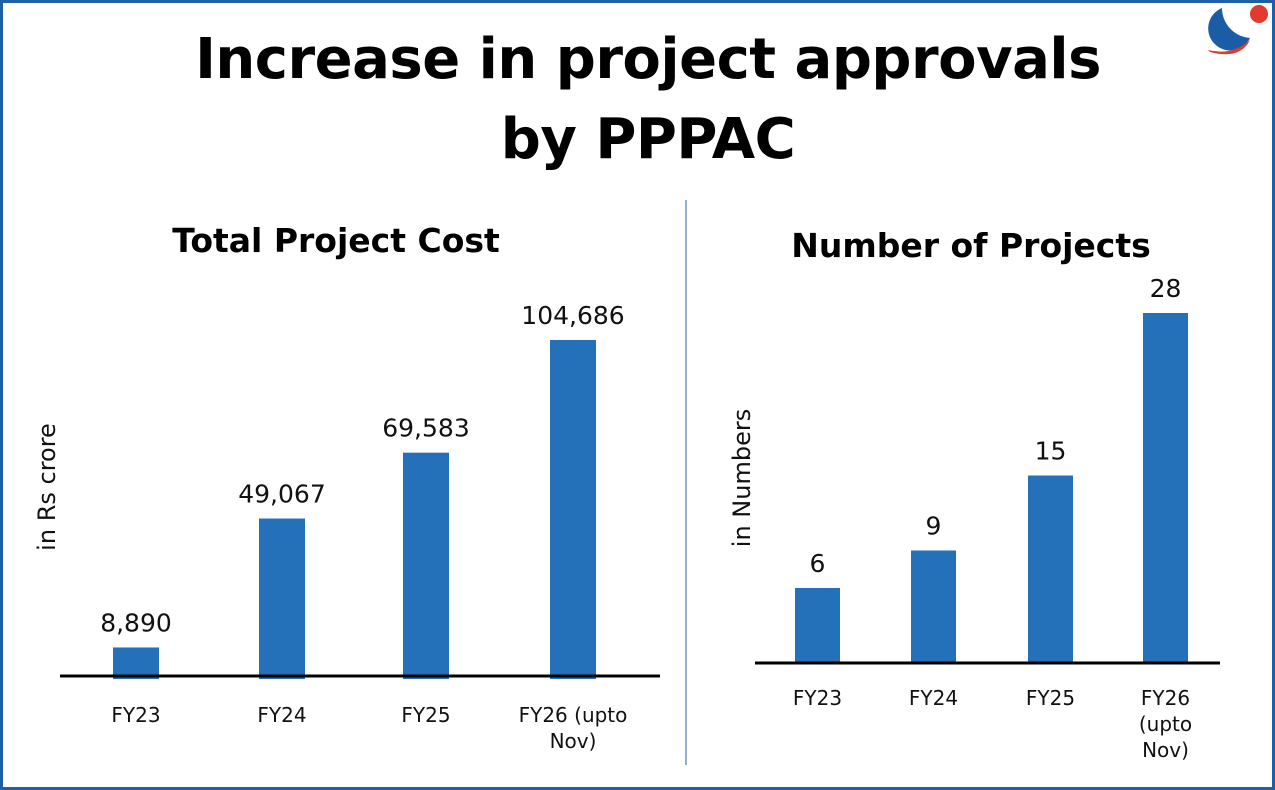 The image size is (1275, 790). Describe the element at coordinates (971, 245) in the screenshot. I see `chart-title: Number of Projects` at that location.